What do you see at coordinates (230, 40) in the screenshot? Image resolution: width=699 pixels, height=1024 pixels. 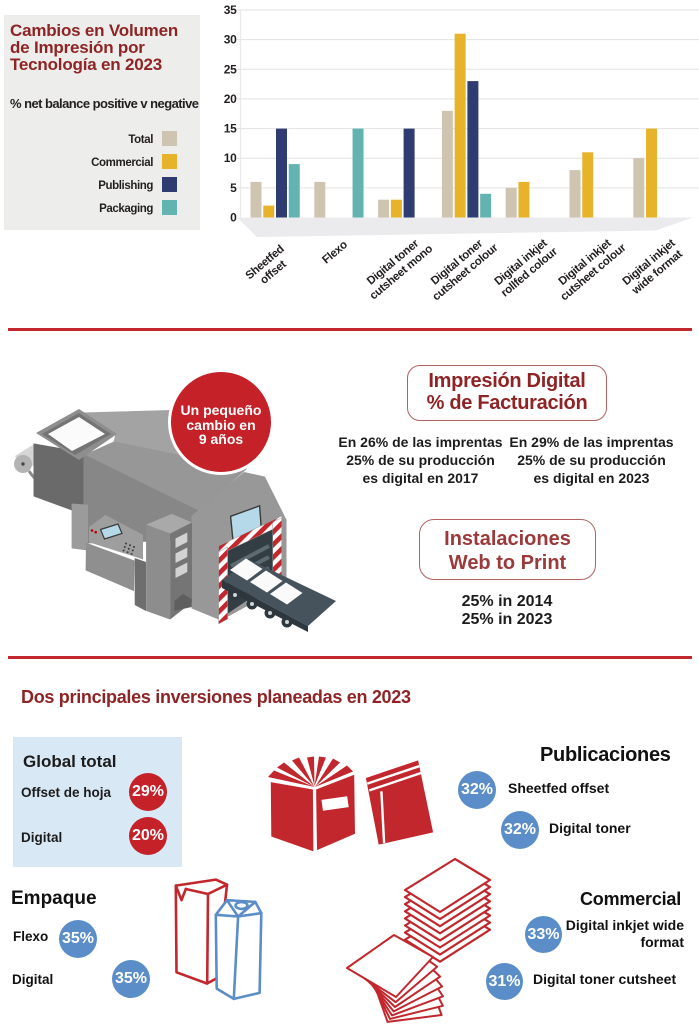 I see `svg-text: 30` at bounding box center [230, 40].